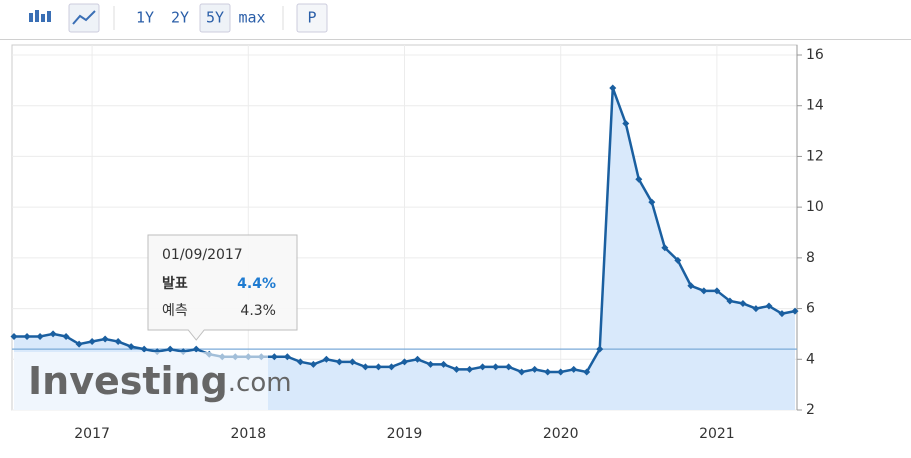 This screenshot has width=911, height=458. What do you see at coordinates (455, 21) in the screenshot?
I see `toolbar` at bounding box center [455, 21].